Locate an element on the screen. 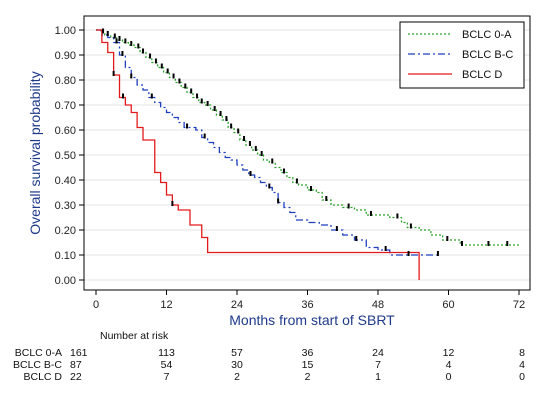 Image resolution: width=550 pixels, height=401 pixels. risk-count: 36 is located at coordinates (308, 353).